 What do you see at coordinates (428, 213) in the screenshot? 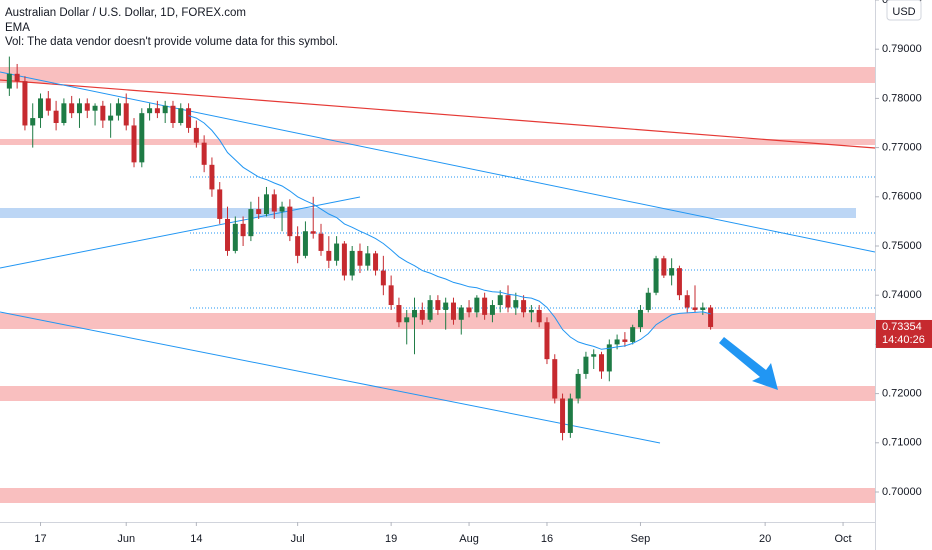
I see `zone` at bounding box center [428, 213].